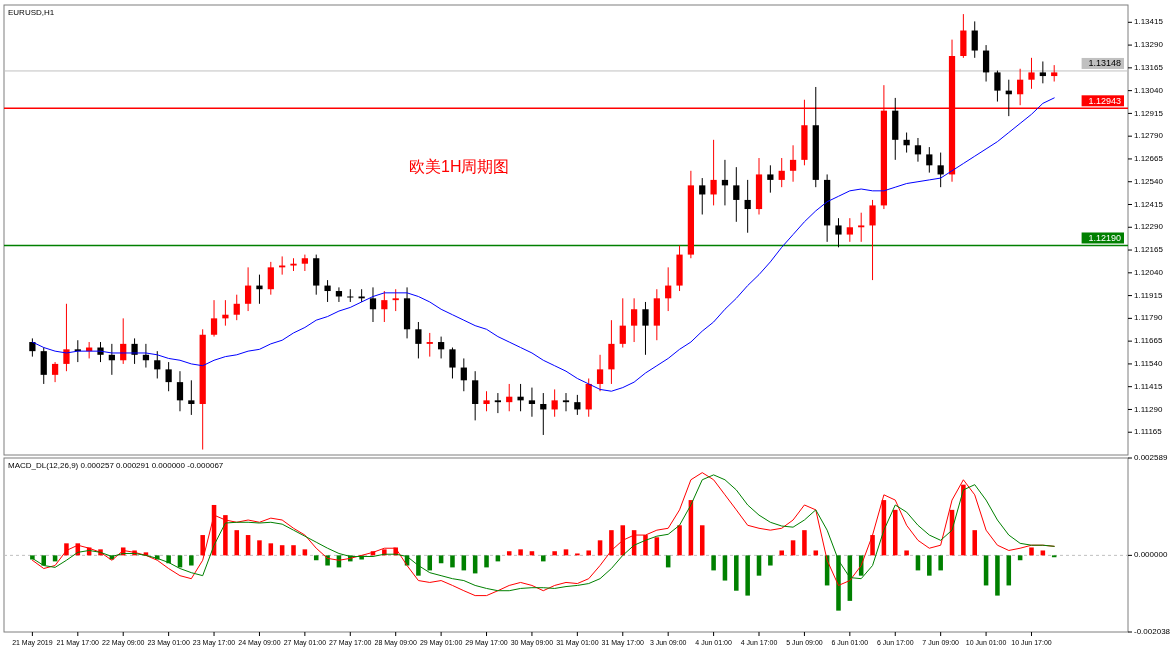  What do you see at coordinates (1148, 318) in the screenshot?
I see `y-tick-label: 1.11790` at bounding box center [1148, 318].